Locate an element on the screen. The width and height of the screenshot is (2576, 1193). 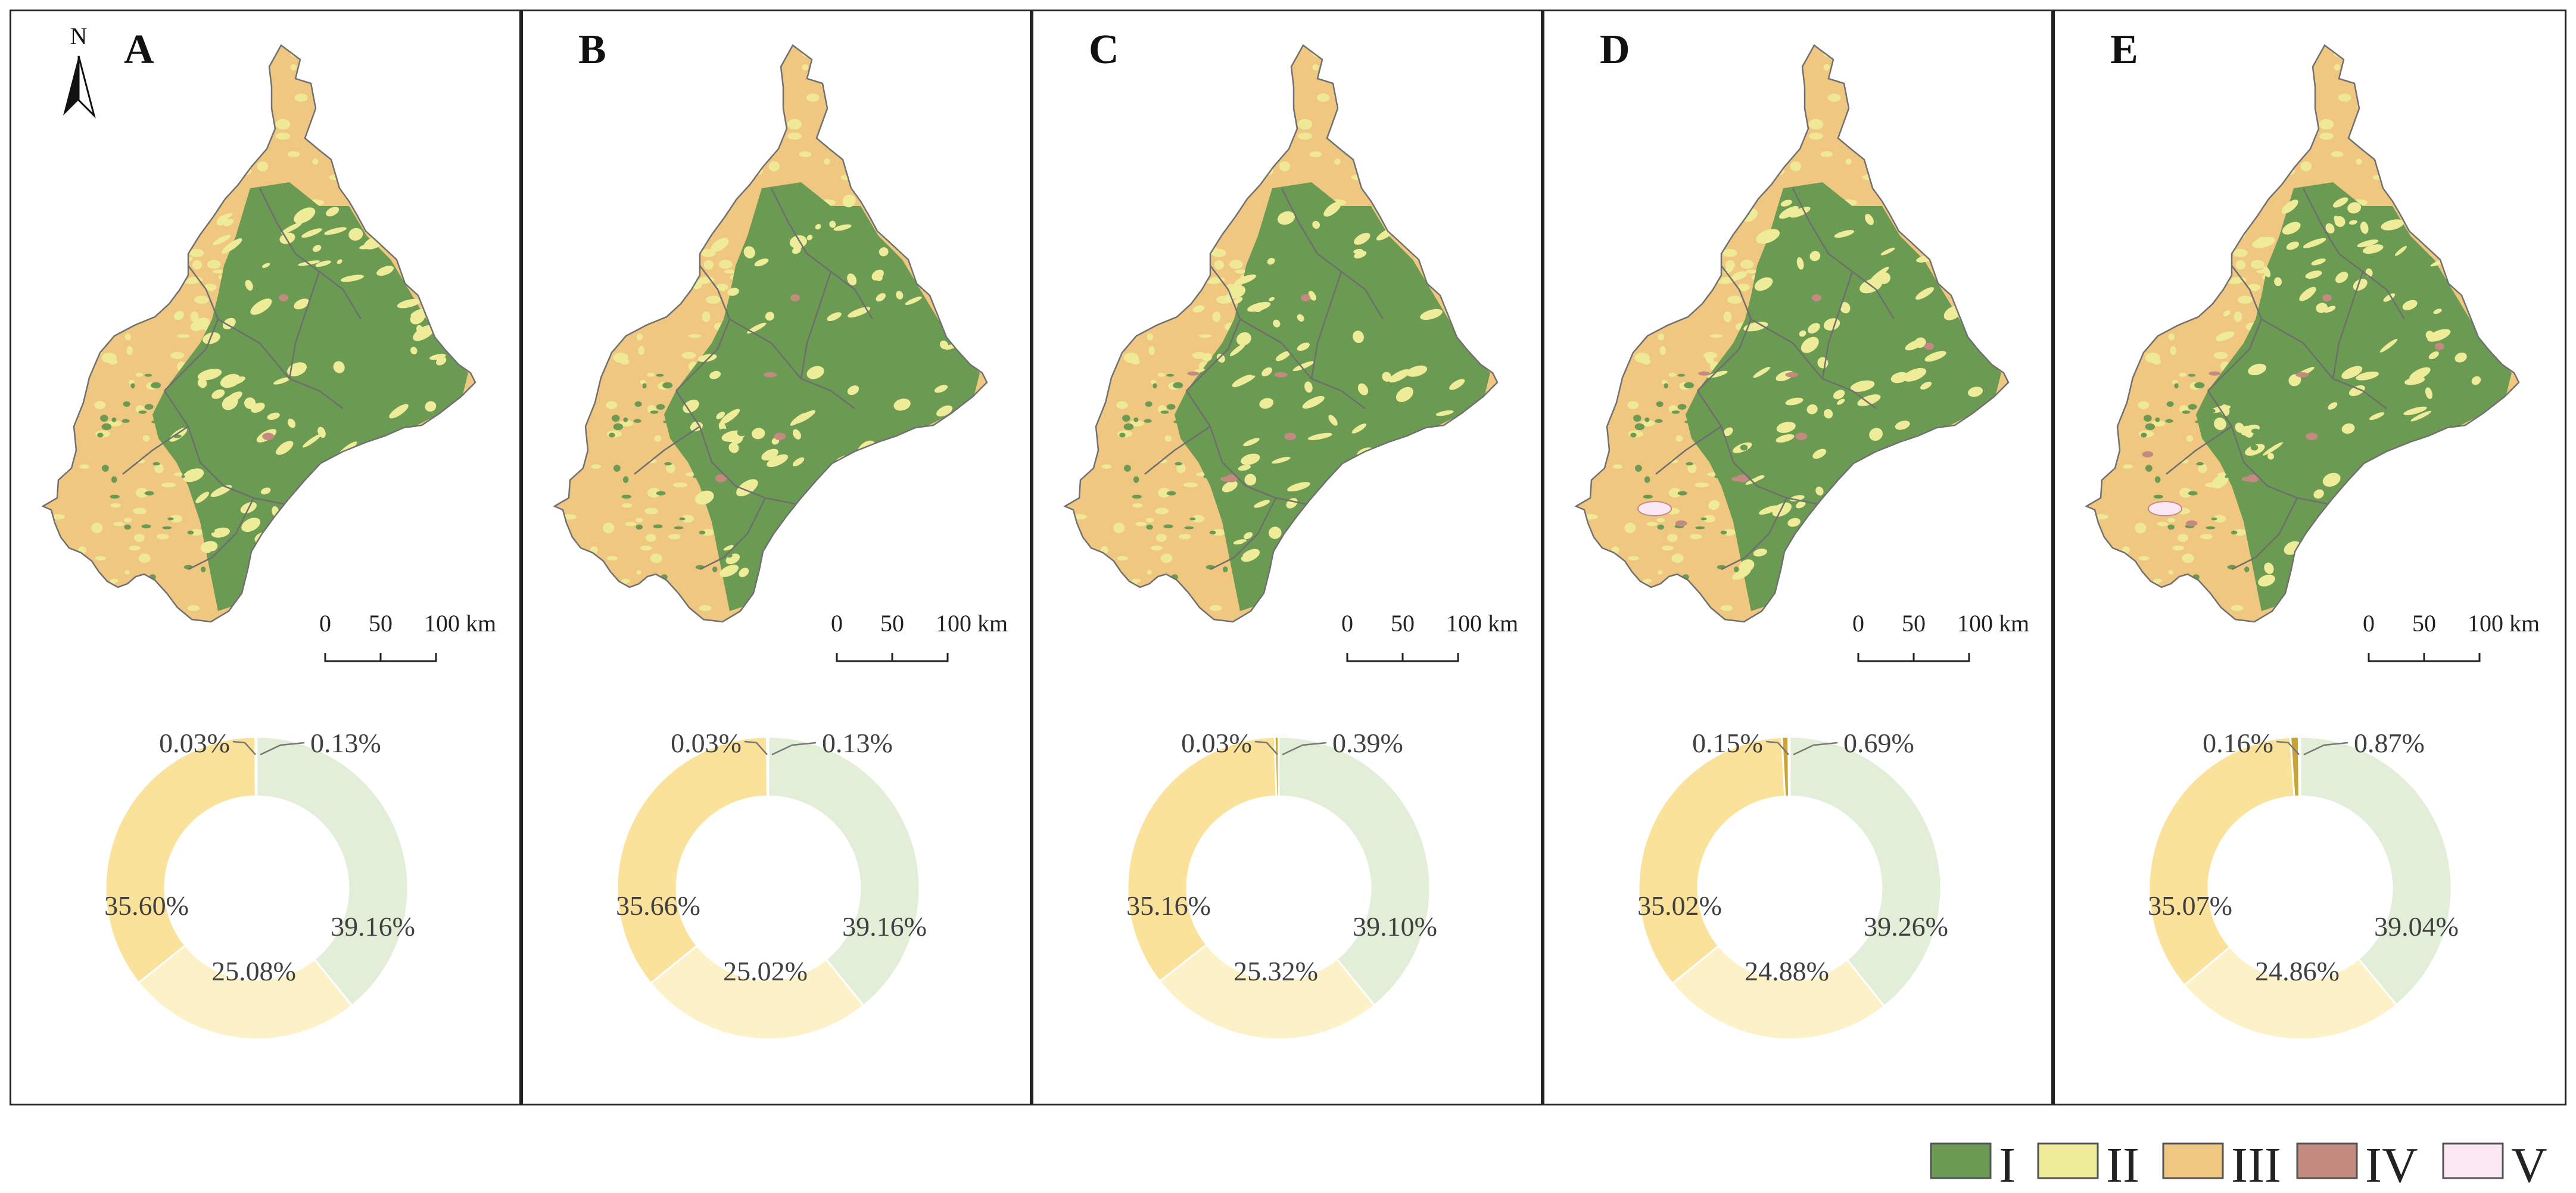
map-outline is located at coordinates (258, 333).